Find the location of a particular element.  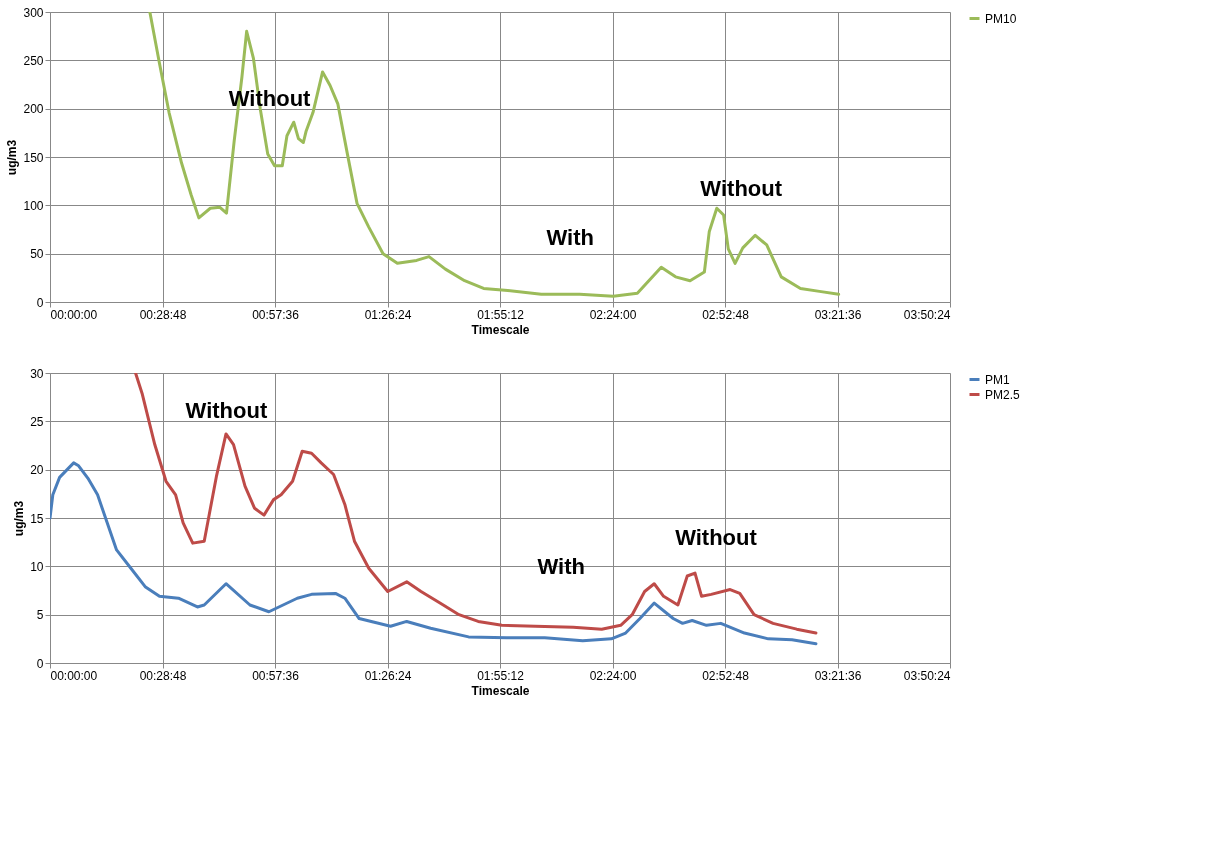

legend-label: PM10 is located at coordinates (1001, 18).